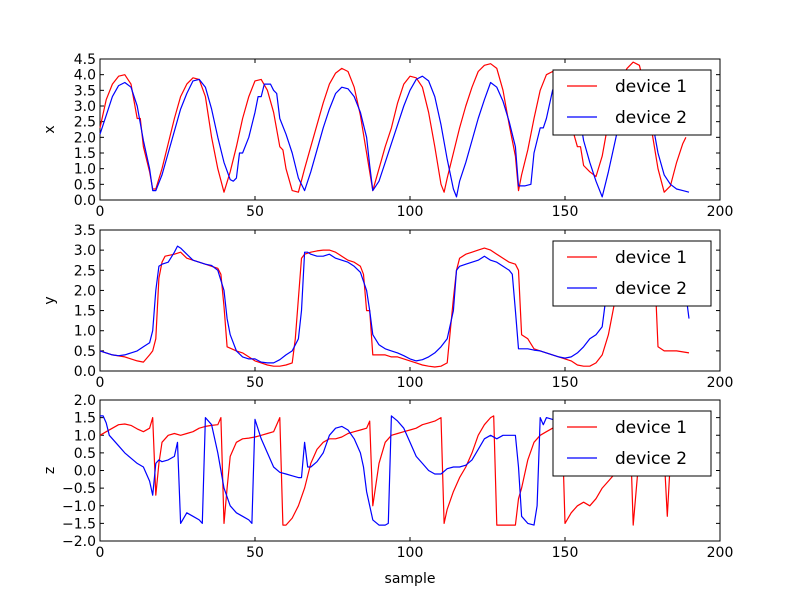  Describe the element at coordinates (85, 60) in the screenshot. I see `y-tick-label: 4.5` at that location.